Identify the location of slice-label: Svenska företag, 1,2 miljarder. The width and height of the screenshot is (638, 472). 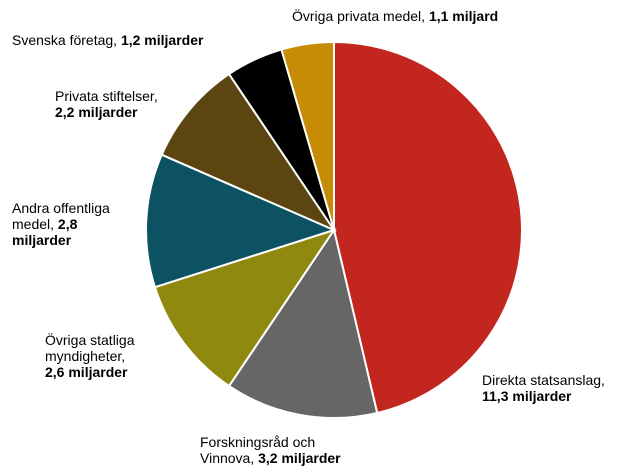
(142, 40).